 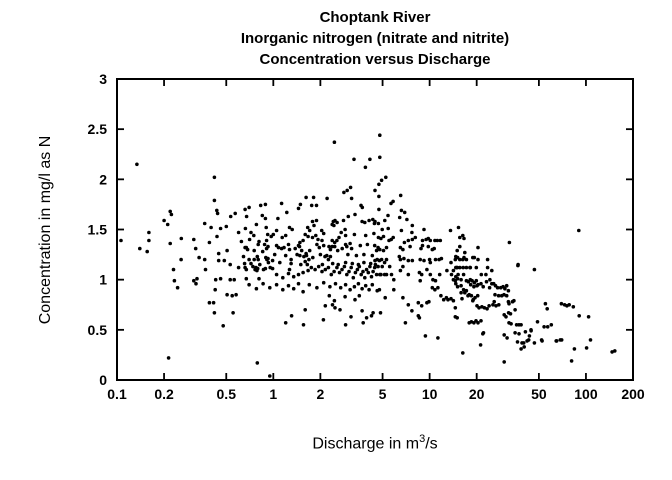 What do you see at coordinates (98, 129) in the screenshot?
I see `y-tick-label: 2.5` at bounding box center [98, 129].